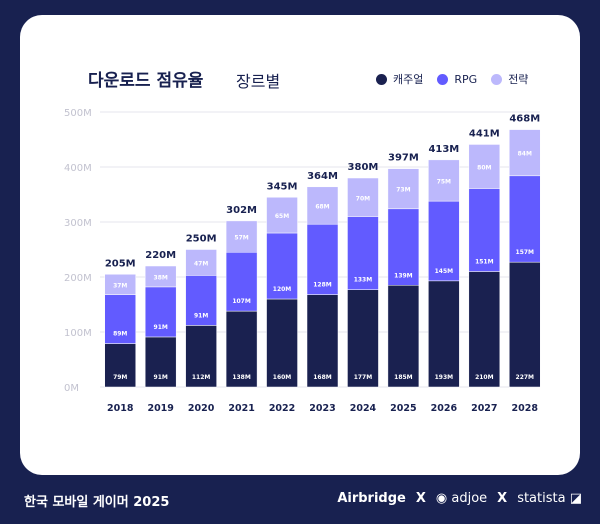 This screenshot has width=600, height=524. I want to click on chart-title: 다운로드 점유율, so click(146, 81).